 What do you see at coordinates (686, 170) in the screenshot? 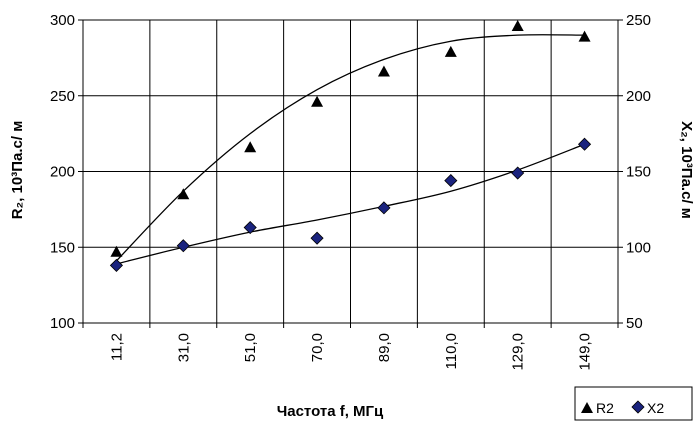
I see `y2-axis-title: X₂, 10³Па.с/ м` at bounding box center [686, 170].